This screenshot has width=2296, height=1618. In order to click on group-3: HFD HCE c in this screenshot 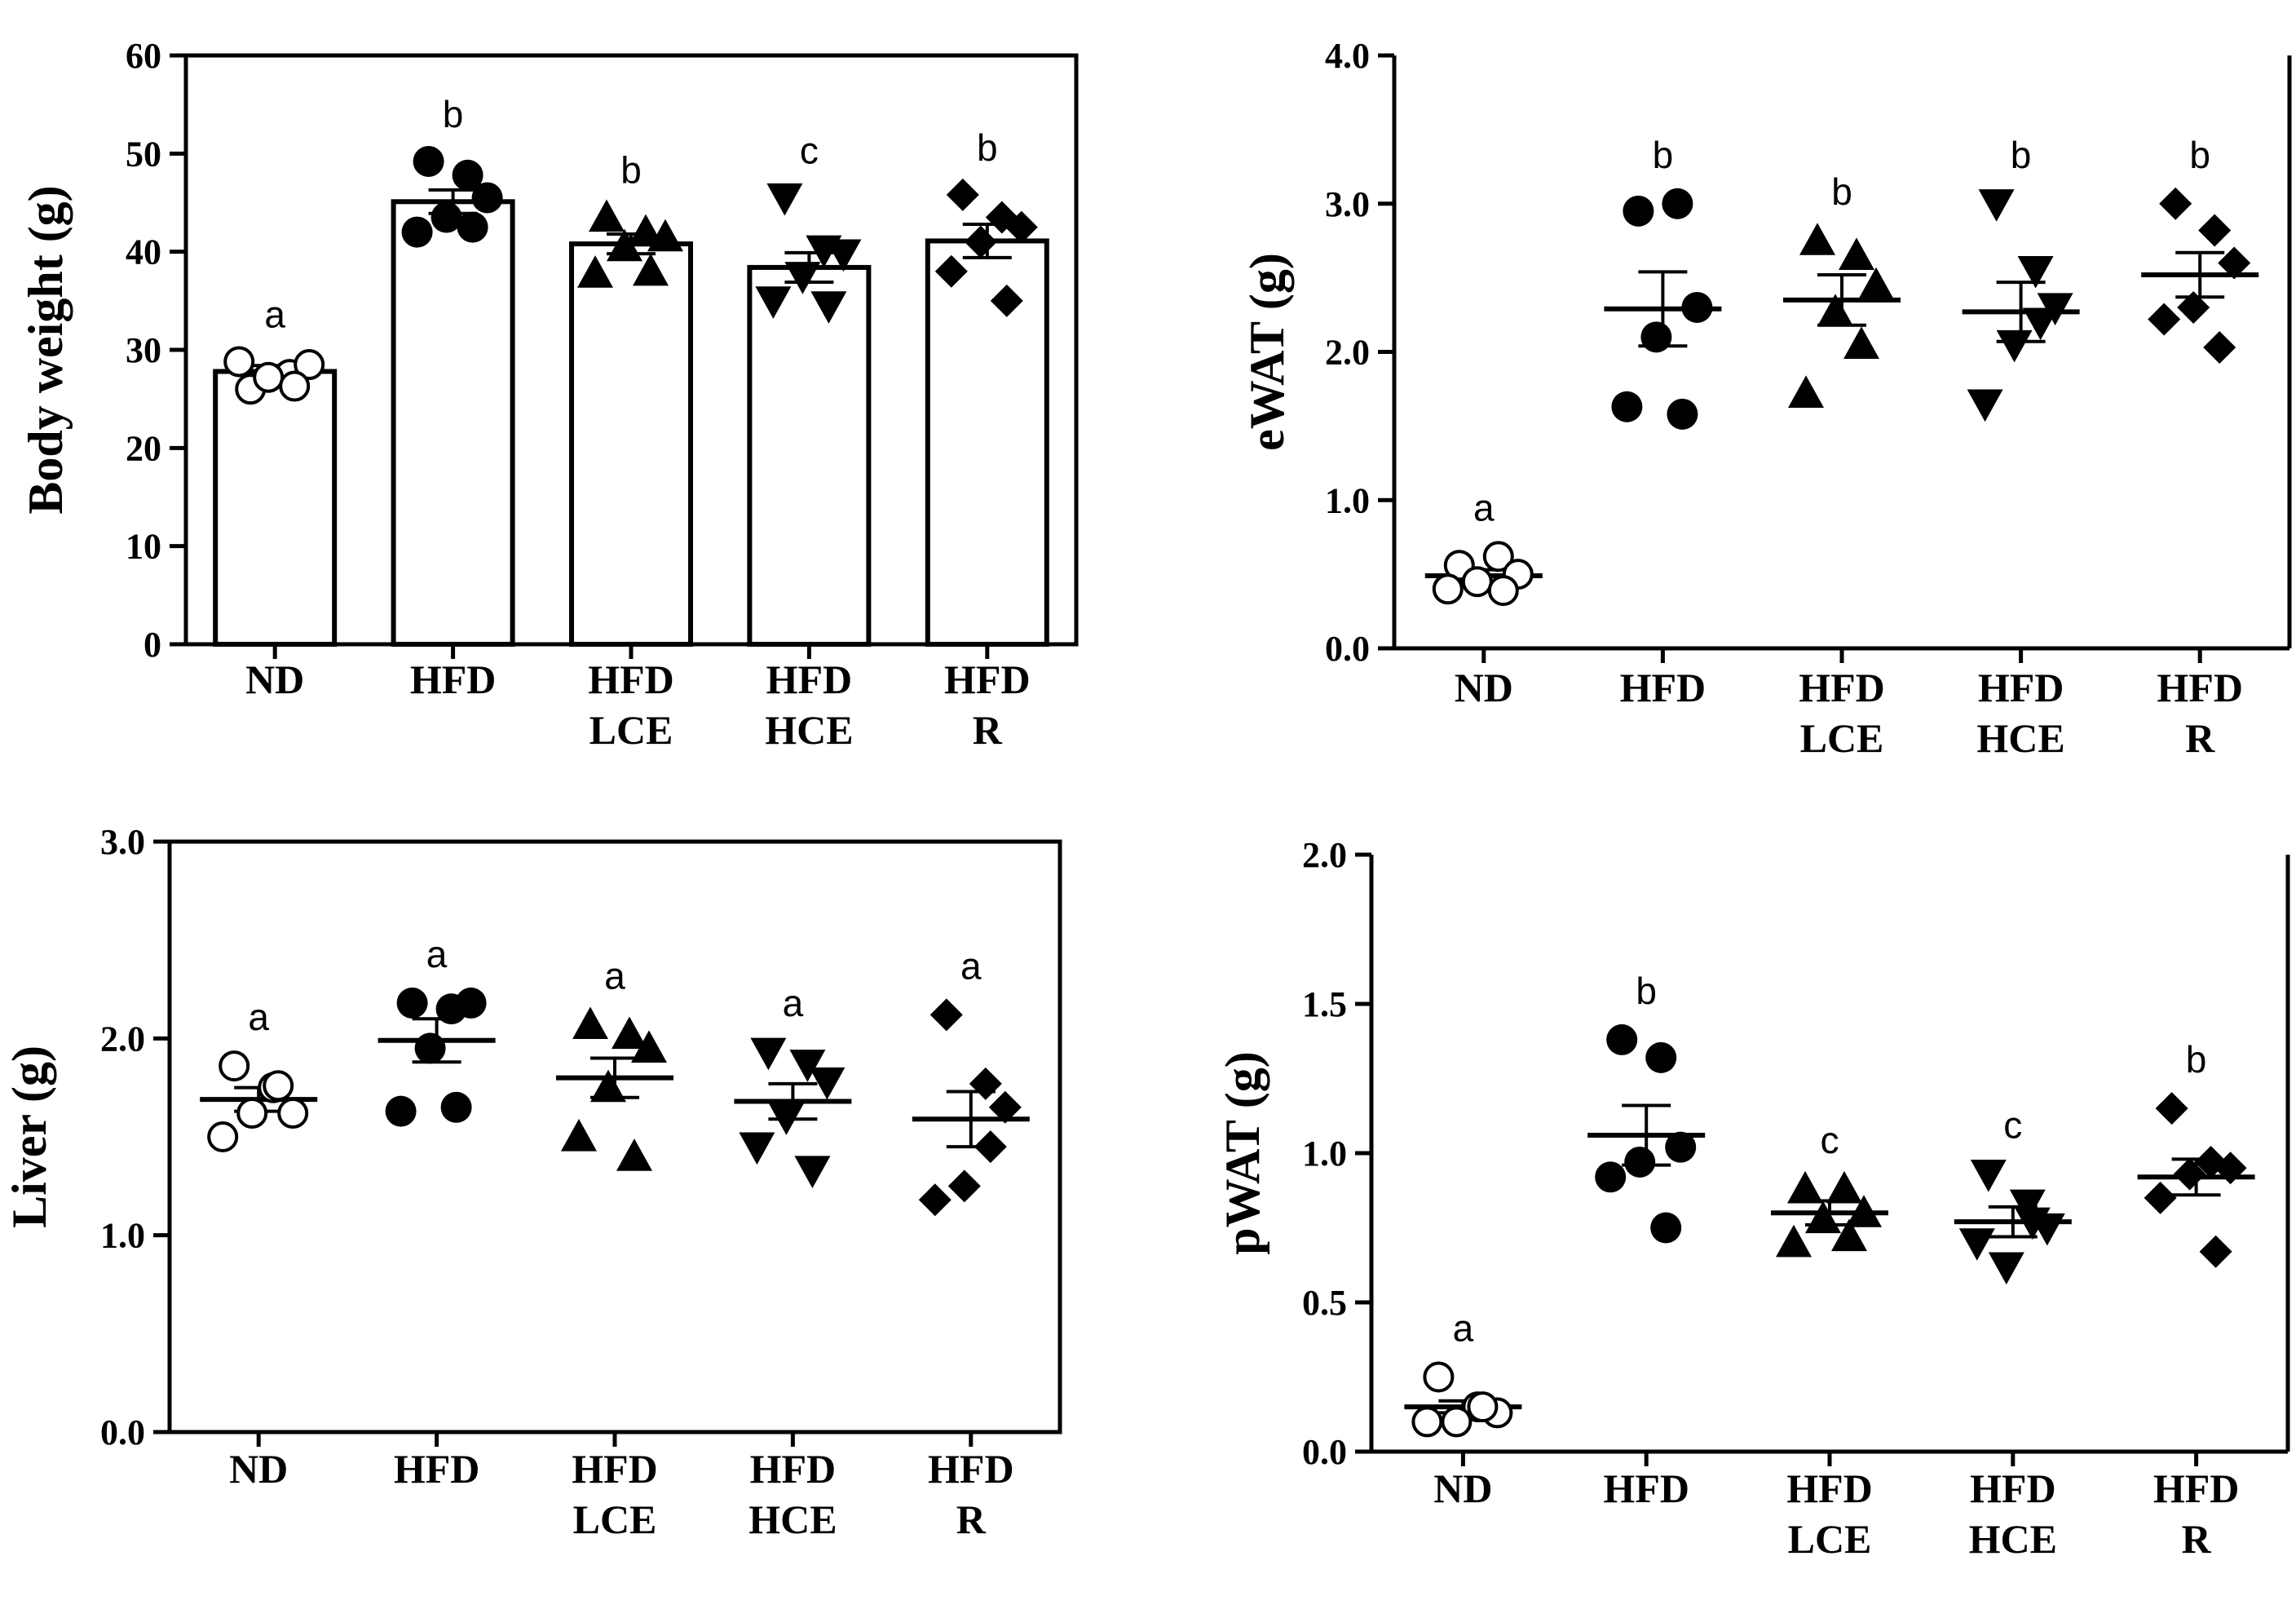, I will do `click(809, 441)`.